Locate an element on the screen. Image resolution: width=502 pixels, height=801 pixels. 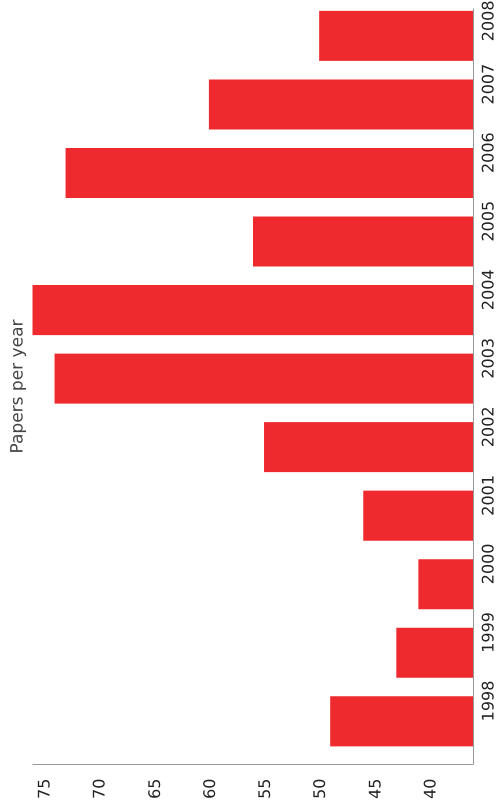
y-tick-label: 2005 is located at coordinates (488, 221).